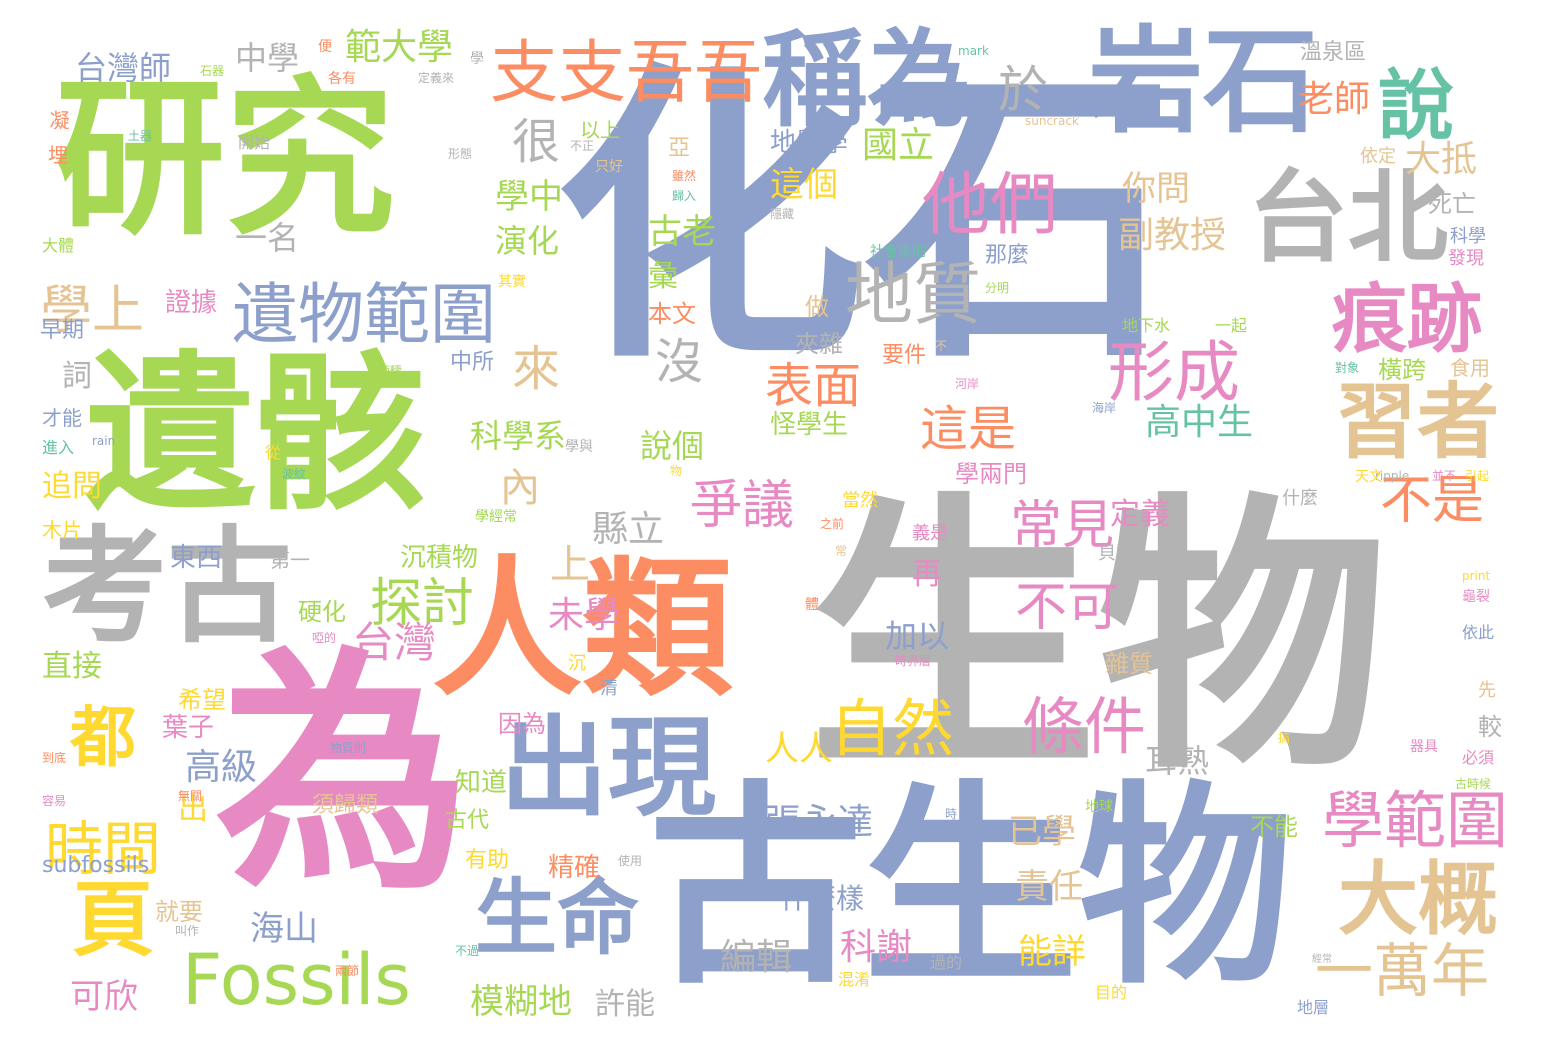  Describe the element at coordinates (854, 979) in the screenshot. I see `word-w172: 混淆` at that location.